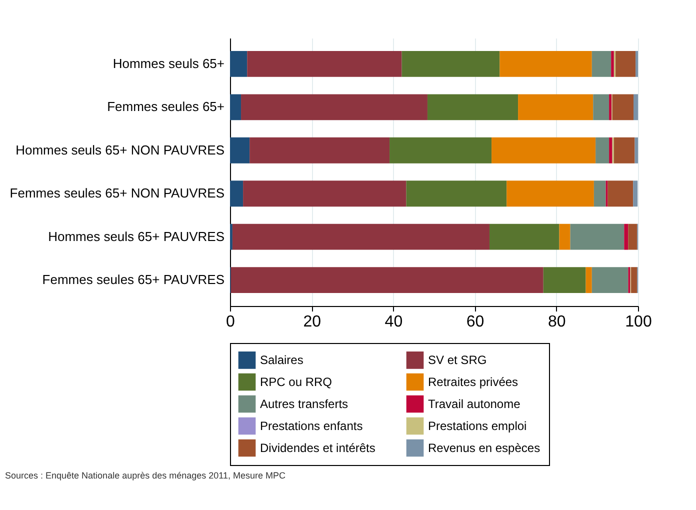  What do you see at coordinates (120, 150) in the screenshot?
I see `y-tick-label: Hommes seuls 65+ NON PAUVRES` at bounding box center [120, 150].